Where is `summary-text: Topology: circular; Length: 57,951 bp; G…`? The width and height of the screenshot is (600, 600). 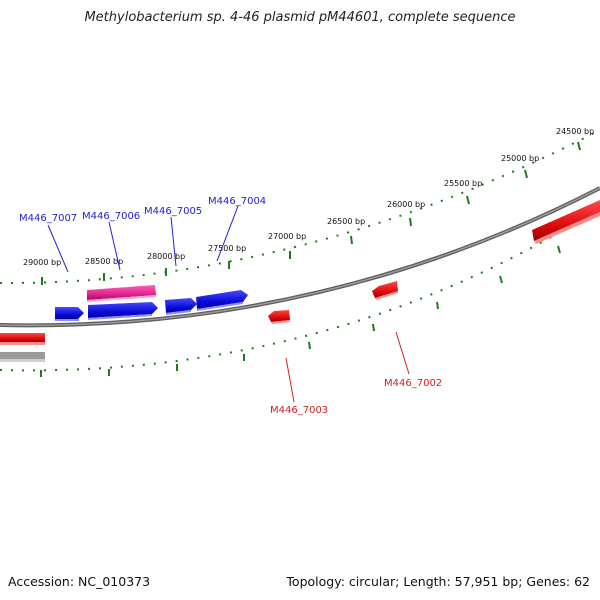 summary-text: Topology: circular; Length: 57,951 bp; G… is located at coordinates (438, 581).